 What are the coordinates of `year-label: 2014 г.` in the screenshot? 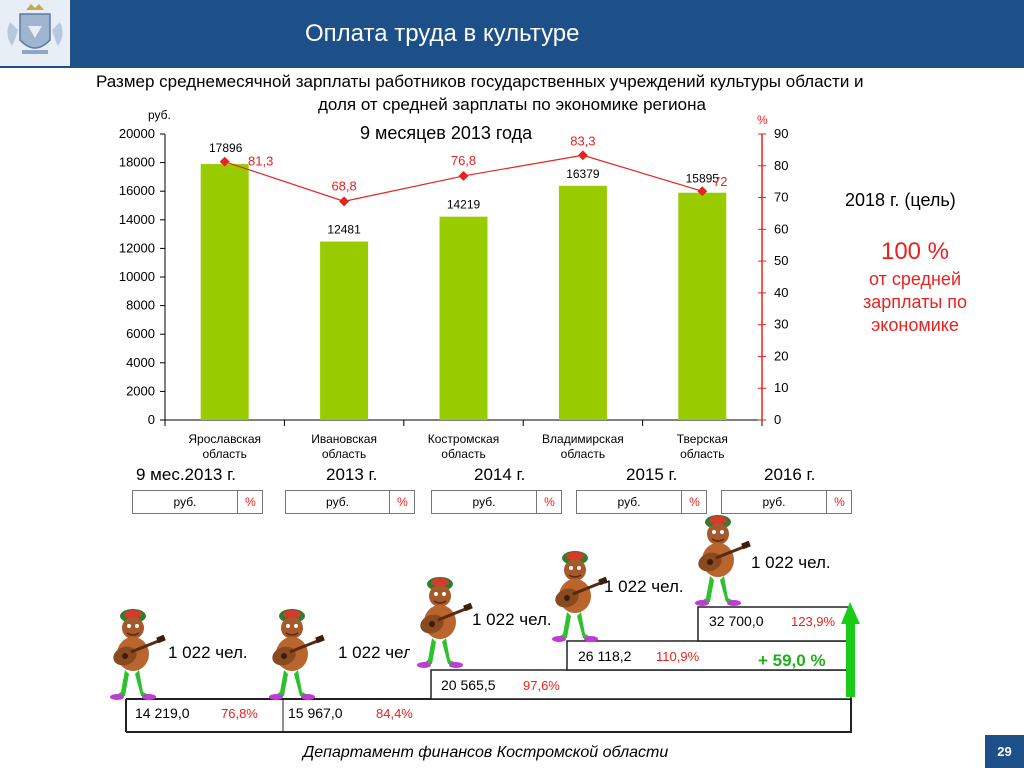 It's located at (500, 474).